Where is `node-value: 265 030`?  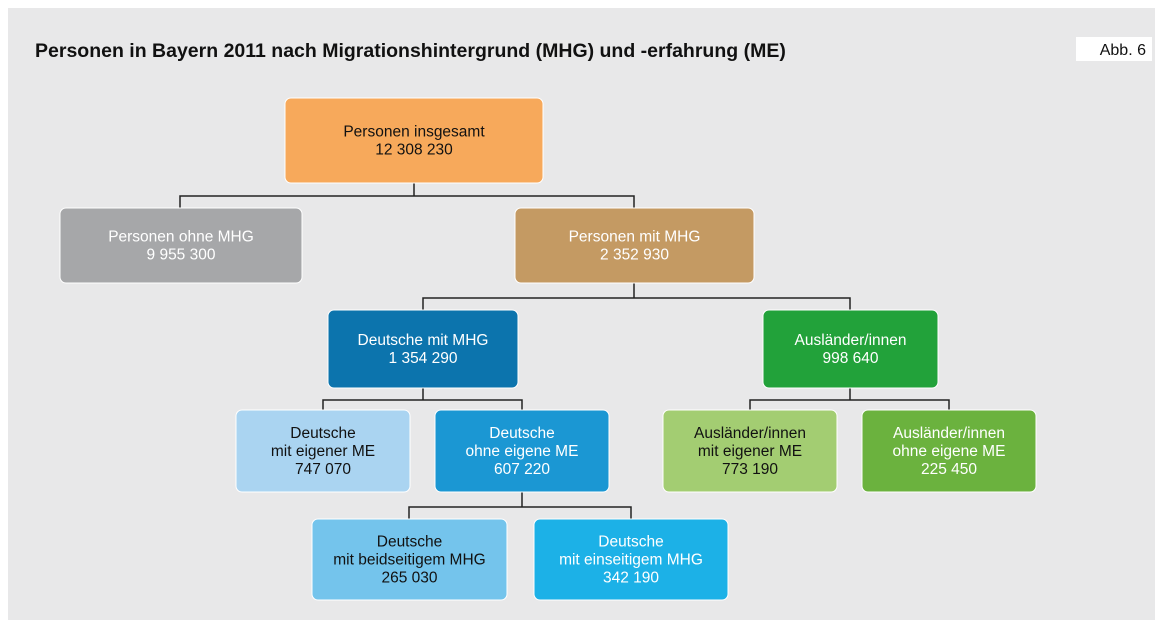
node-value: 265 030 is located at coordinates (409, 578).